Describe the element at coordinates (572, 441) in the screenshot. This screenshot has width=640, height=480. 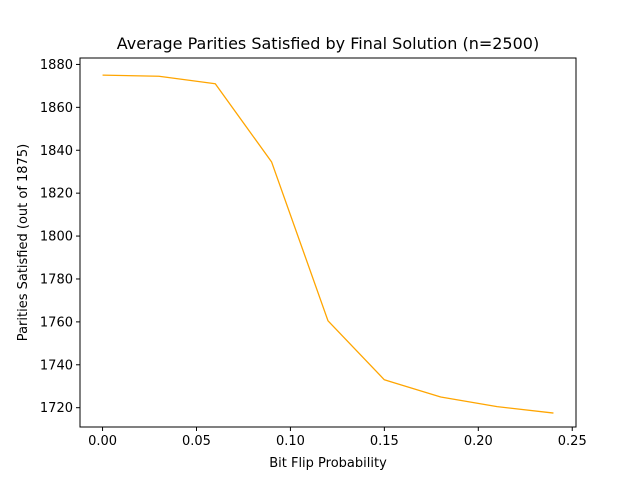
I see `x-tick-label: 0.25` at that location.